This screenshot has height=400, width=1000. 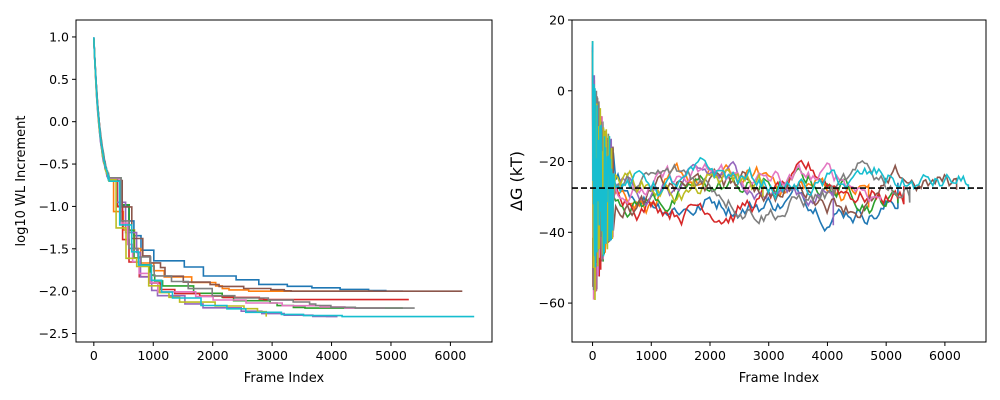 I want to click on y-tick-label: −2.5, so click(x=54, y=333).